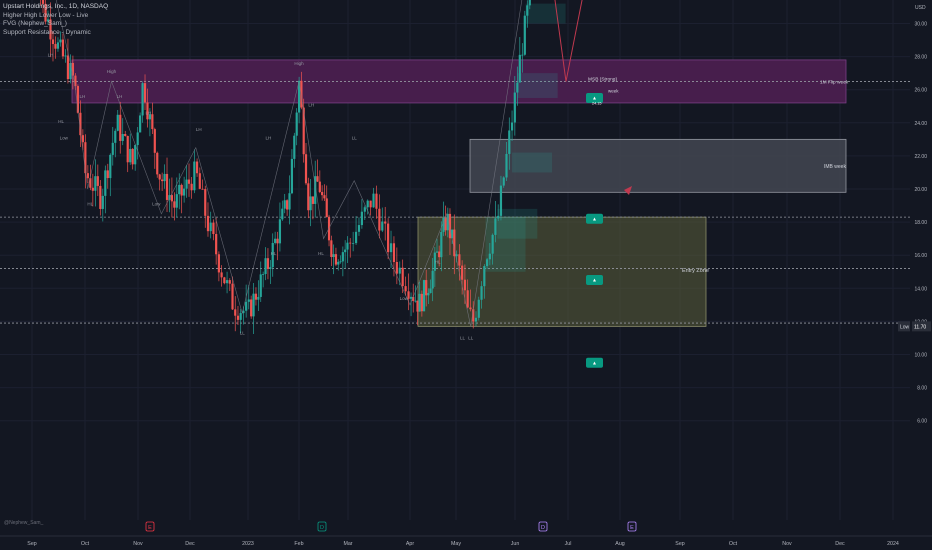  I want to click on event-marker-box, so click(322, 526).